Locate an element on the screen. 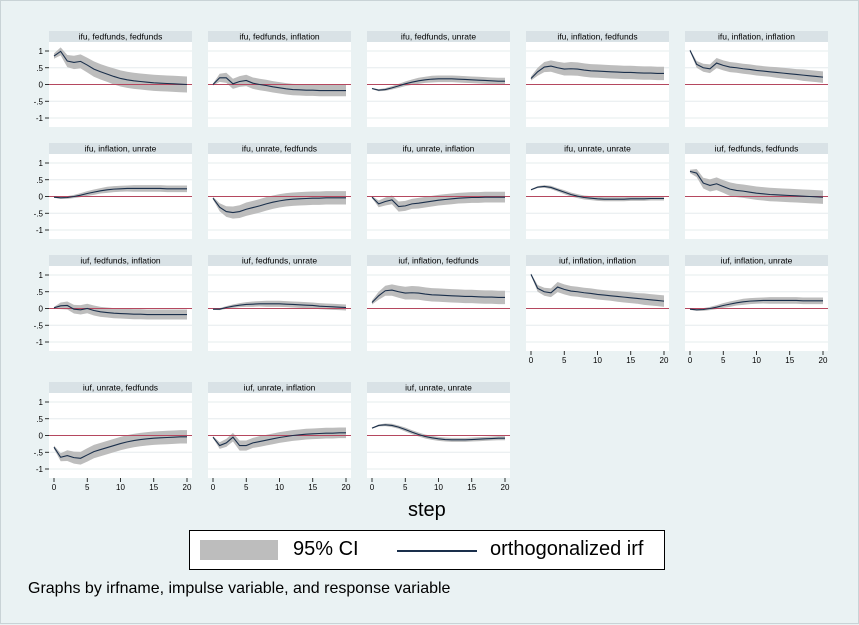 The width and height of the screenshot is (859, 625). panel-title: ifu, unrate, inflation is located at coordinates (439, 149).